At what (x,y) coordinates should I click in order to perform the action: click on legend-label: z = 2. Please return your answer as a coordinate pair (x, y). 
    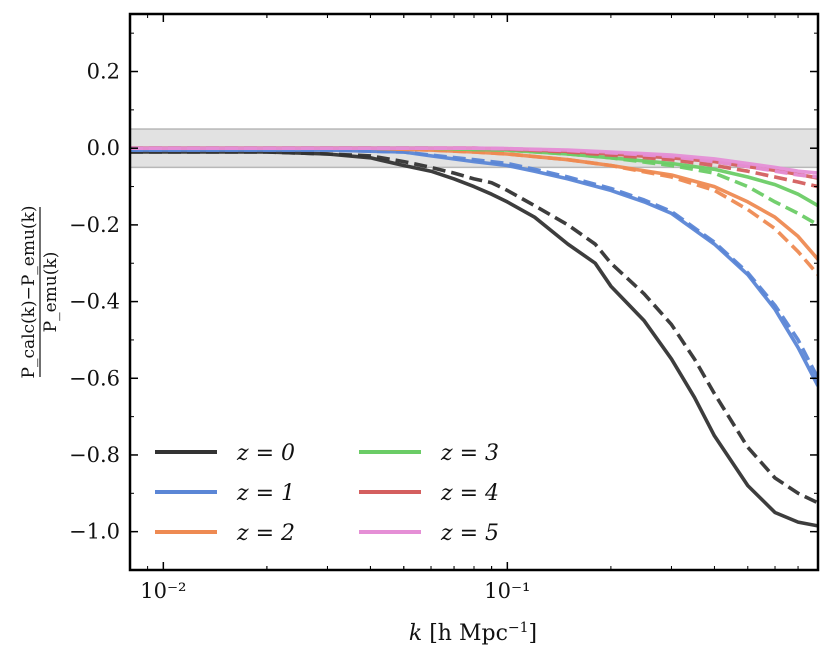
    Looking at the image, I should click on (265, 533).